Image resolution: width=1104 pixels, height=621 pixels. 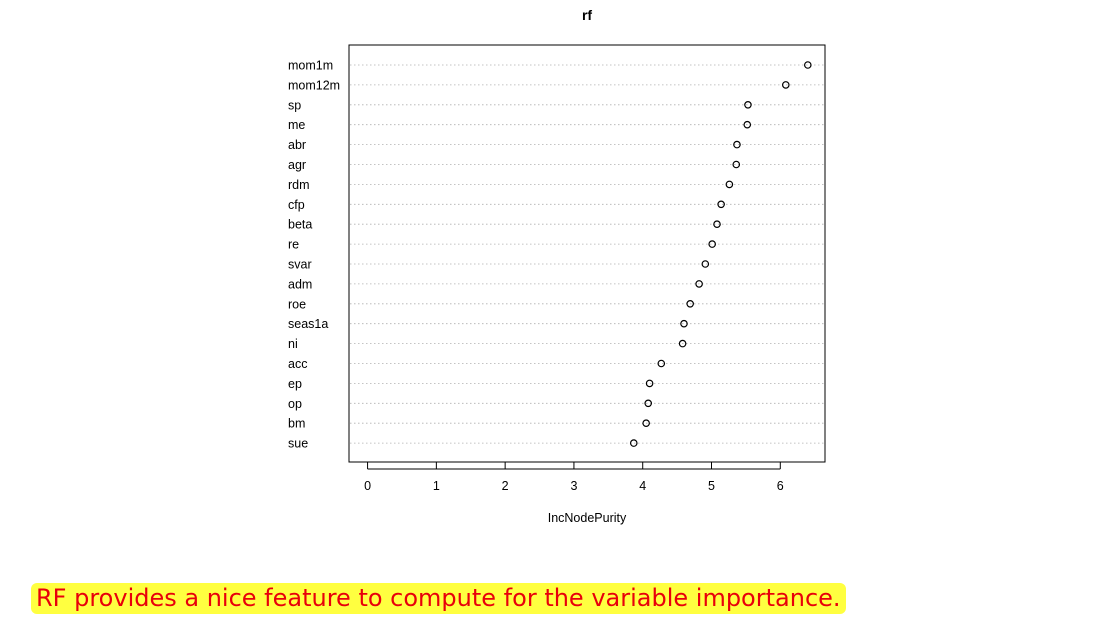 I want to click on label-me: me, so click(x=296, y=125).